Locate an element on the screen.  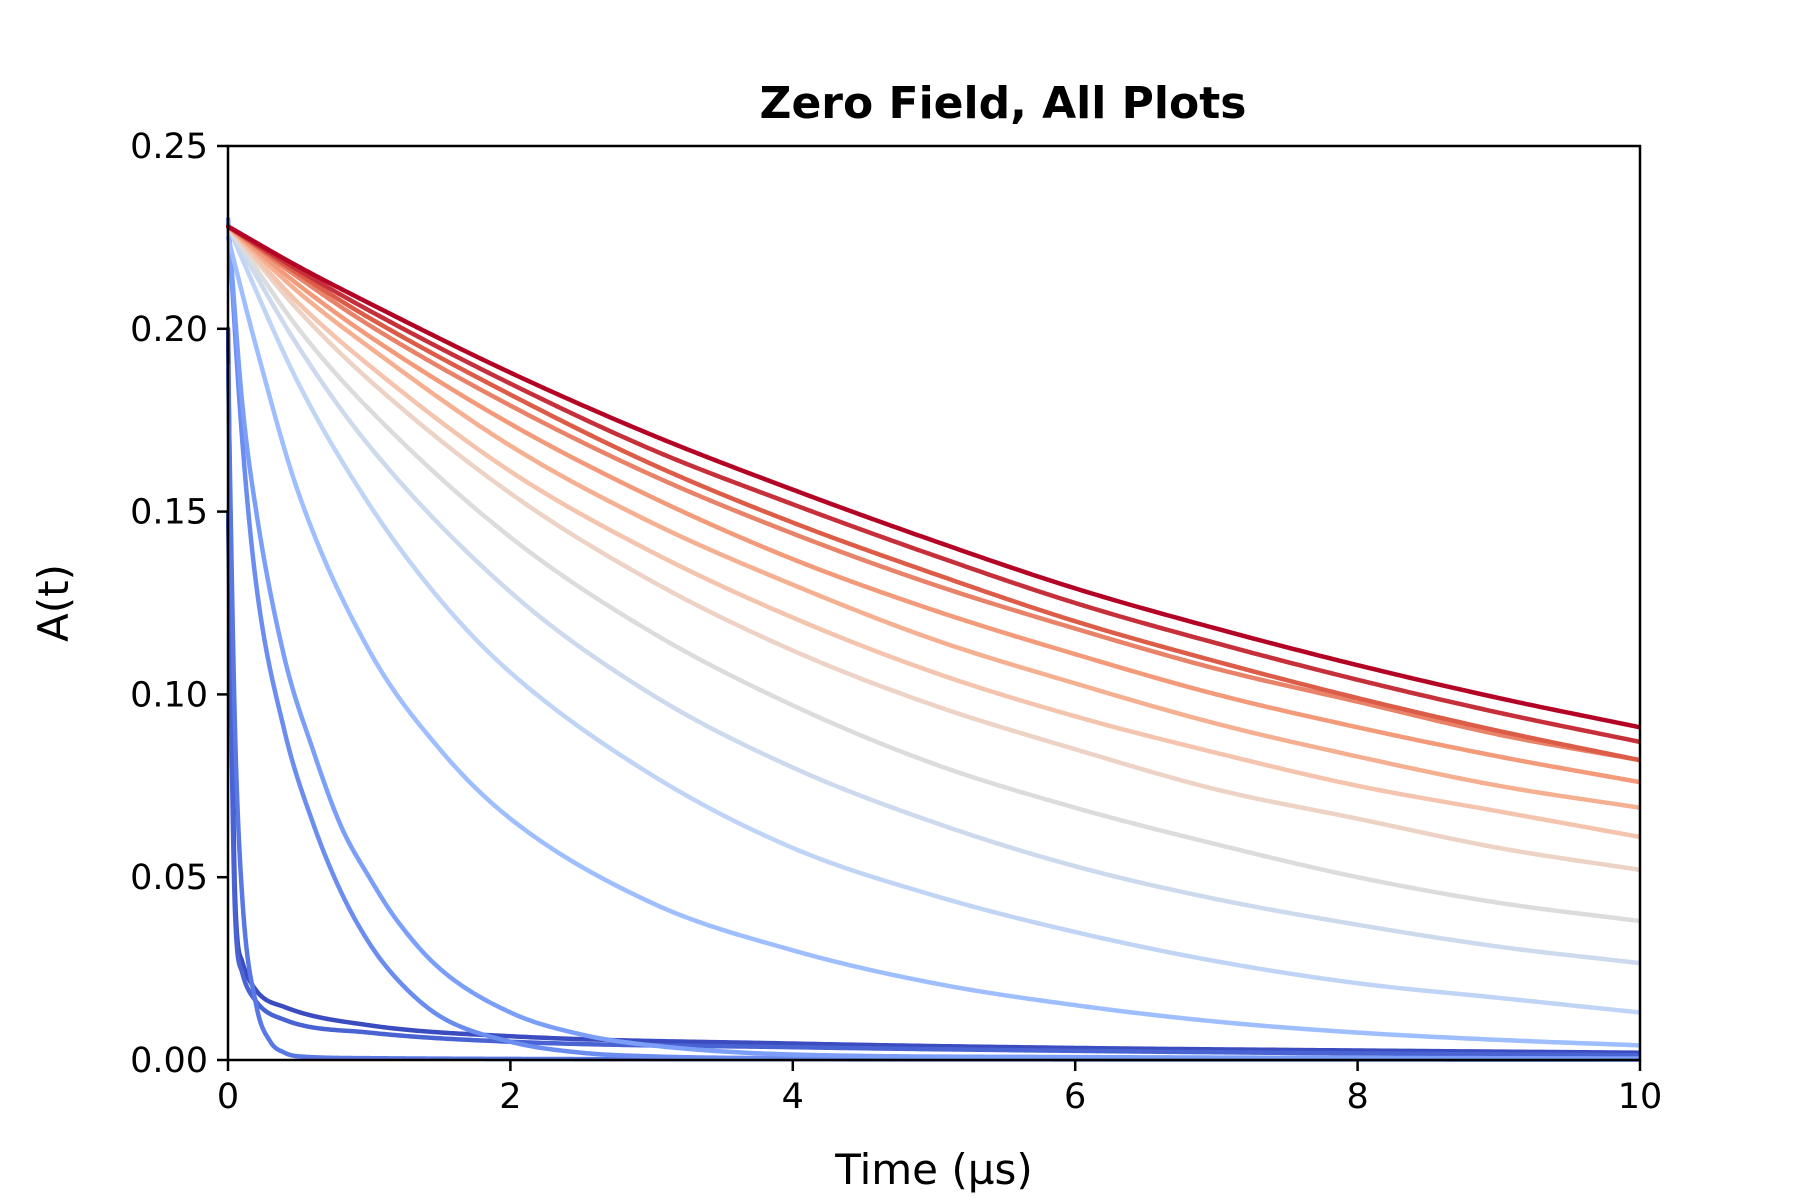
chart-title: Zero Field, All Plots is located at coordinates (1003, 103).